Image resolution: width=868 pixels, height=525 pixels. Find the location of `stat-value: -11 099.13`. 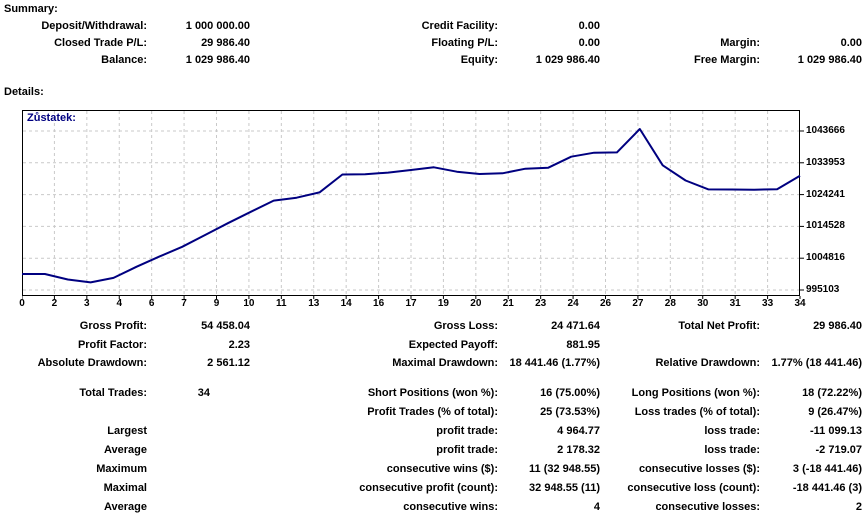

stat-value: -11 099.13 is located at coordinates (836, 431).